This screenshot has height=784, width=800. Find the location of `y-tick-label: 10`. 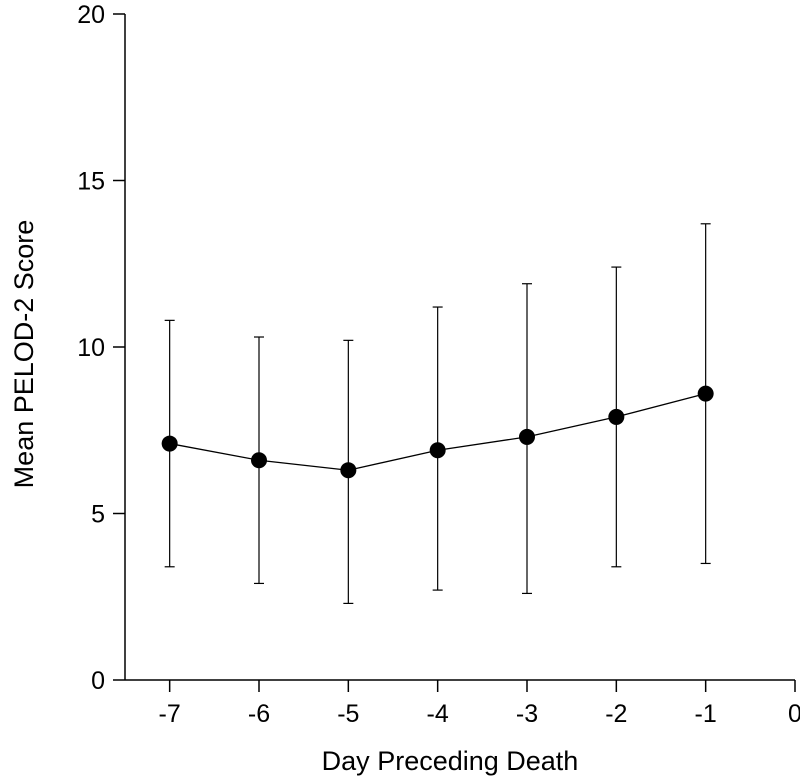

y-tick-label: 10 is located at coordinates (91, 348).